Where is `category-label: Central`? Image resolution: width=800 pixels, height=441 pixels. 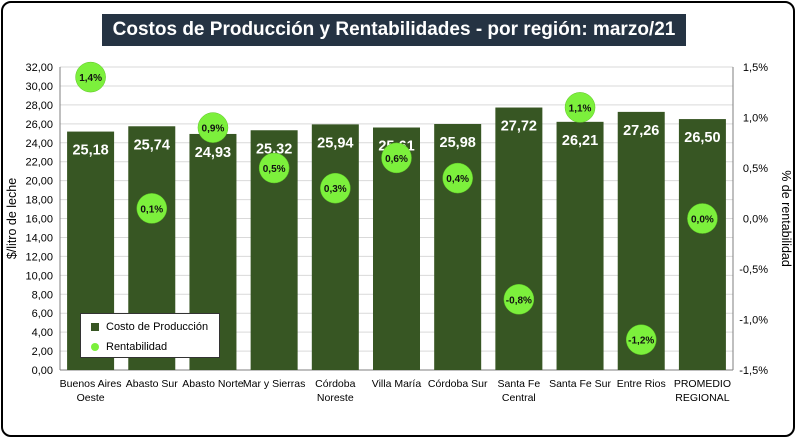 category-label: Central is located at coordinates (519, 398).